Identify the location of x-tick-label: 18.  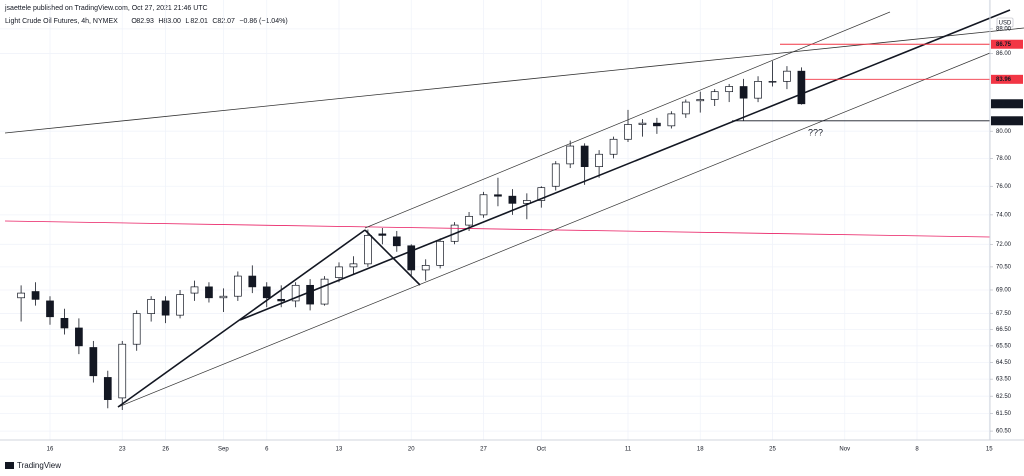
(700, 450).